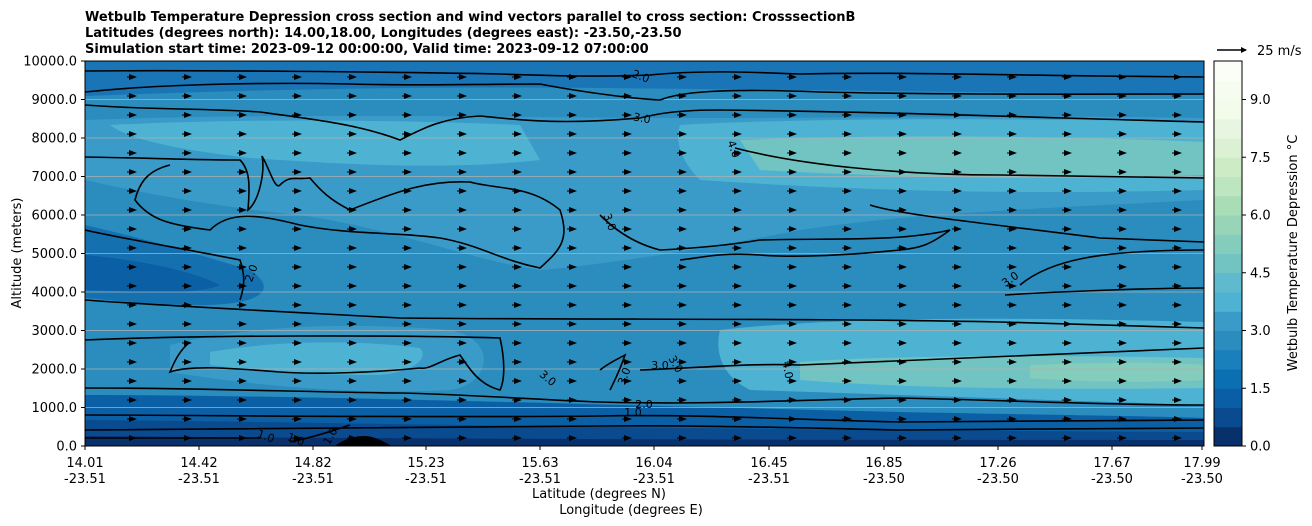  What do you see at coordinates (55, 100) in the screenshot?
I see `y-tick-label: 9000.0` at bounding box center [55, 100].